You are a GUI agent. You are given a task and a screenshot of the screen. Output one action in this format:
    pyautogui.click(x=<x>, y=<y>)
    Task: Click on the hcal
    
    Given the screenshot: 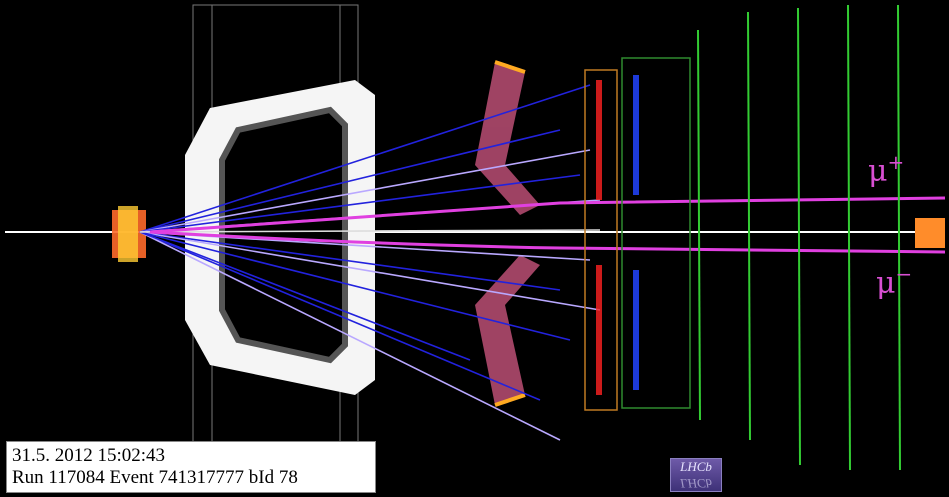 What is the action you would take?
    pyautogui.click(x=656, y=233)
    